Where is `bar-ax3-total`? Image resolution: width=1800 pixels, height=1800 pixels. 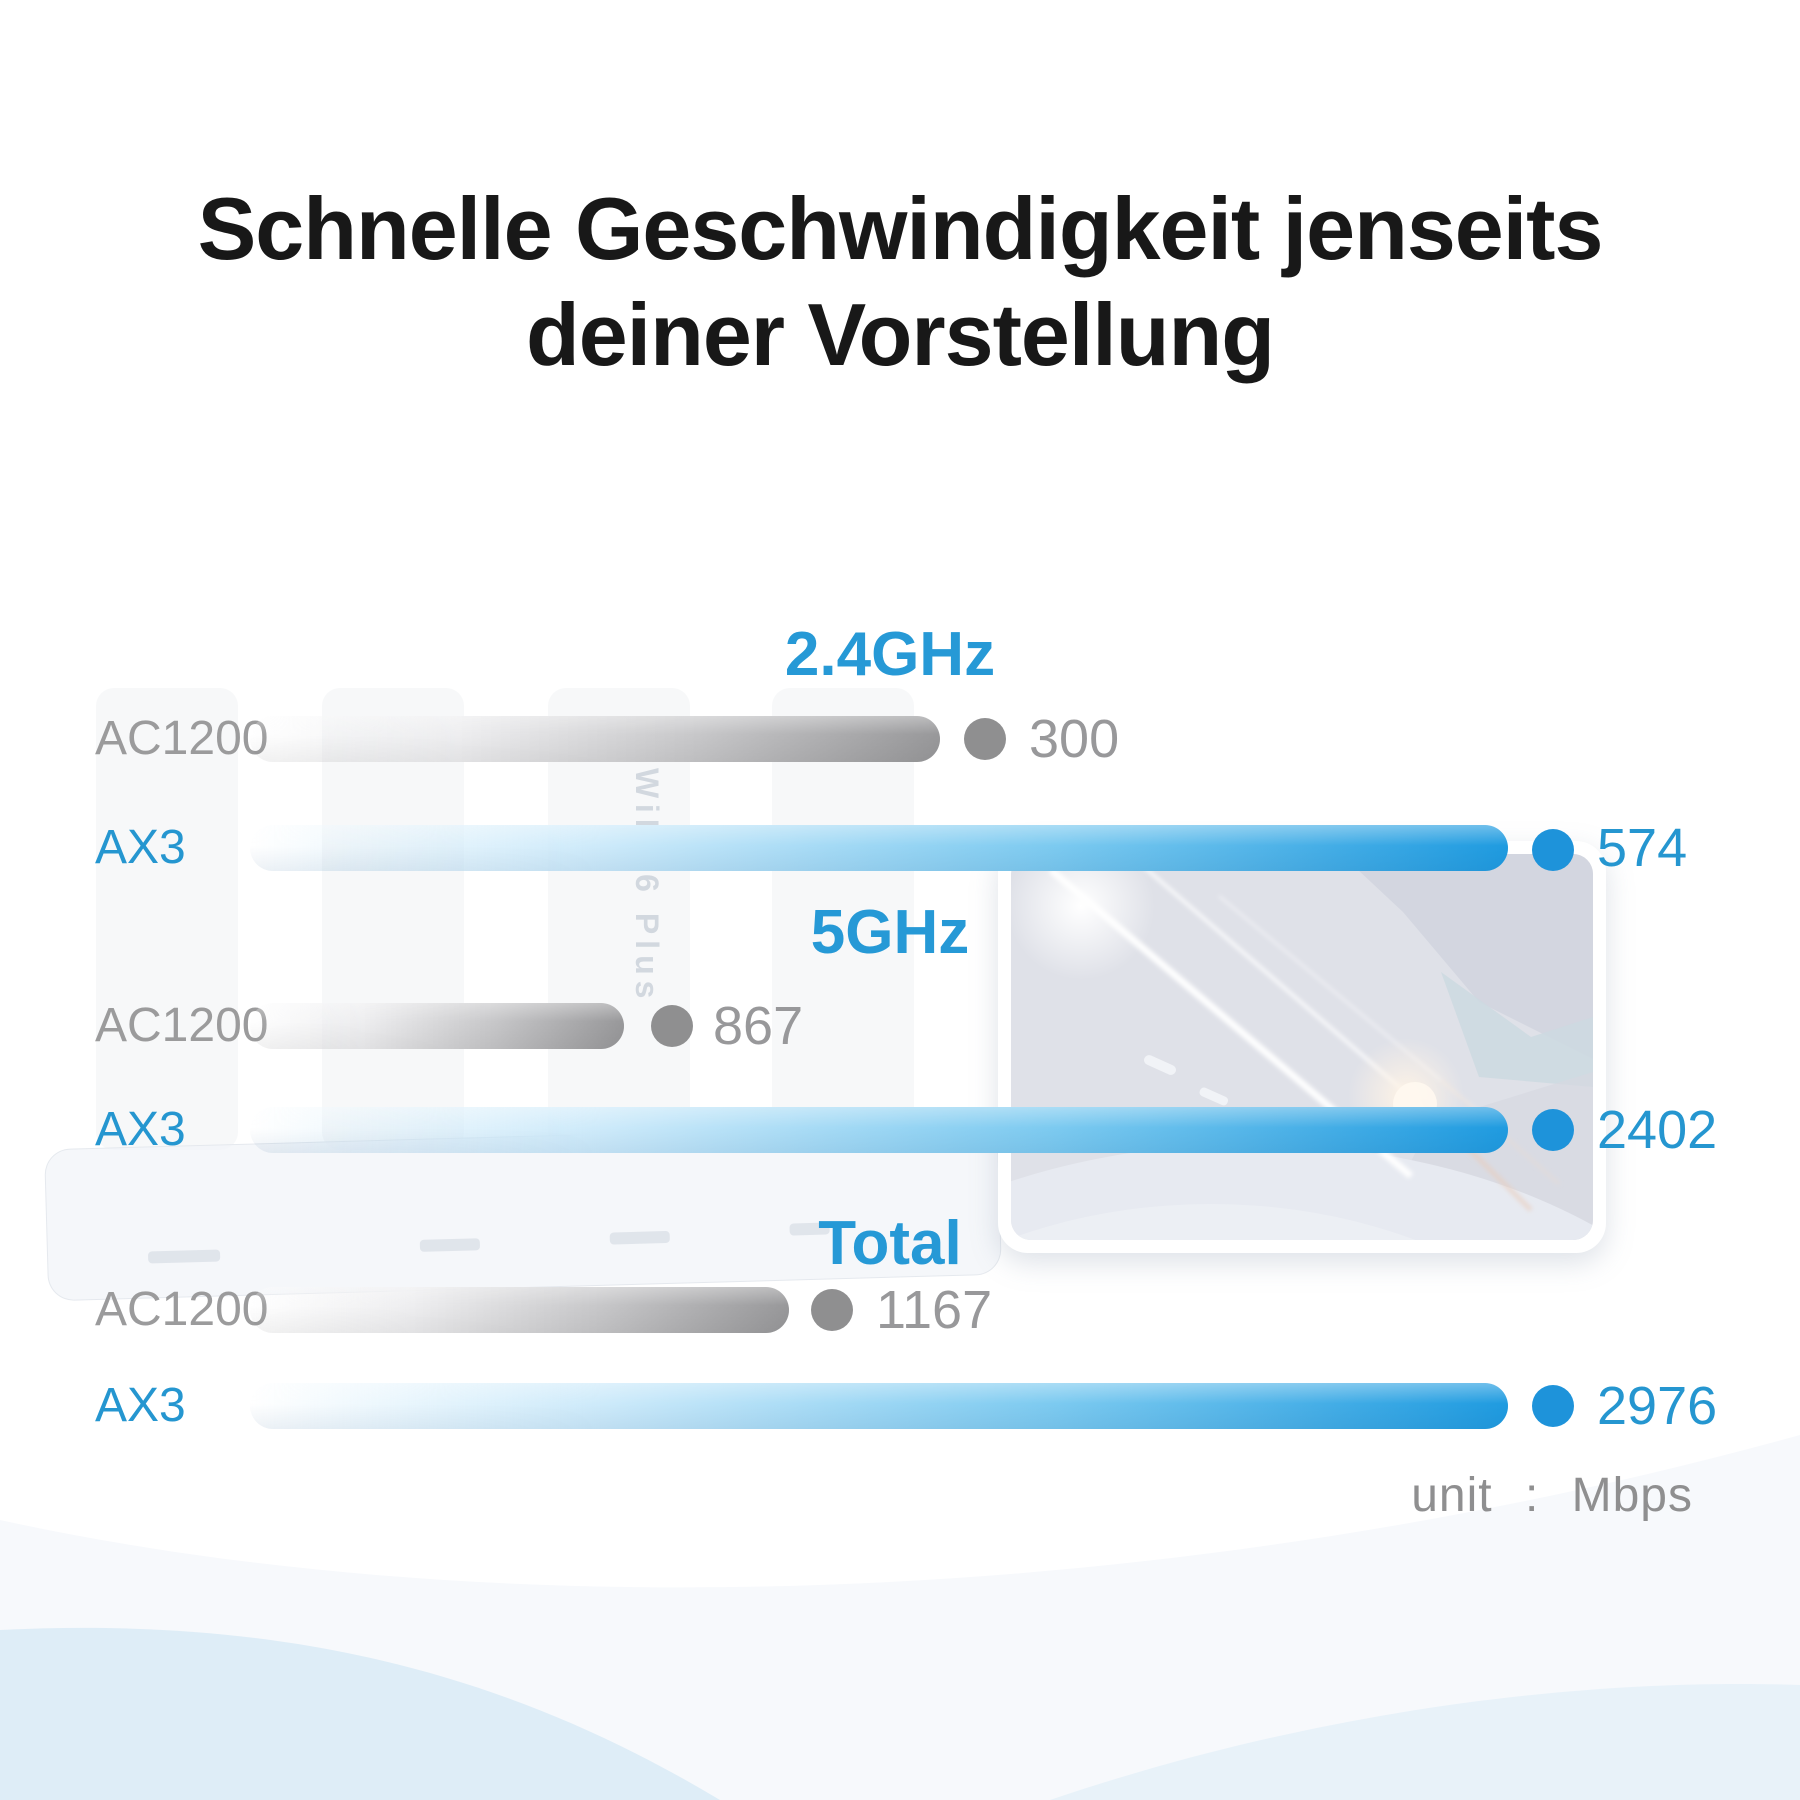 bar-ax3-total is located at coordinates (879, 1406).